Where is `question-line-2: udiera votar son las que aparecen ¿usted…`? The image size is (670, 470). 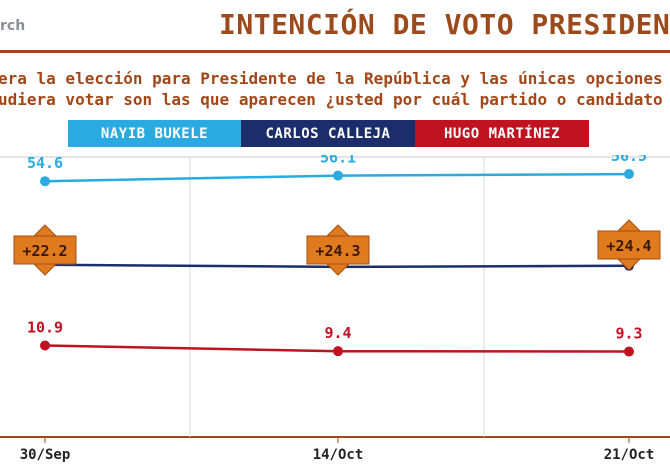 question-line-2: udiera votar son las que aparecen ¿usted… is located at coordinates (335, 99).